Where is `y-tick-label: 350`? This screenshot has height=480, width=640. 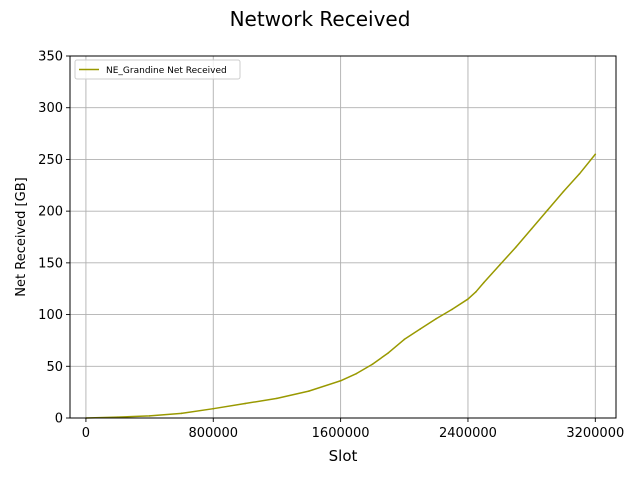 y-tick-label: 350 is located at coordinates (50, 57).